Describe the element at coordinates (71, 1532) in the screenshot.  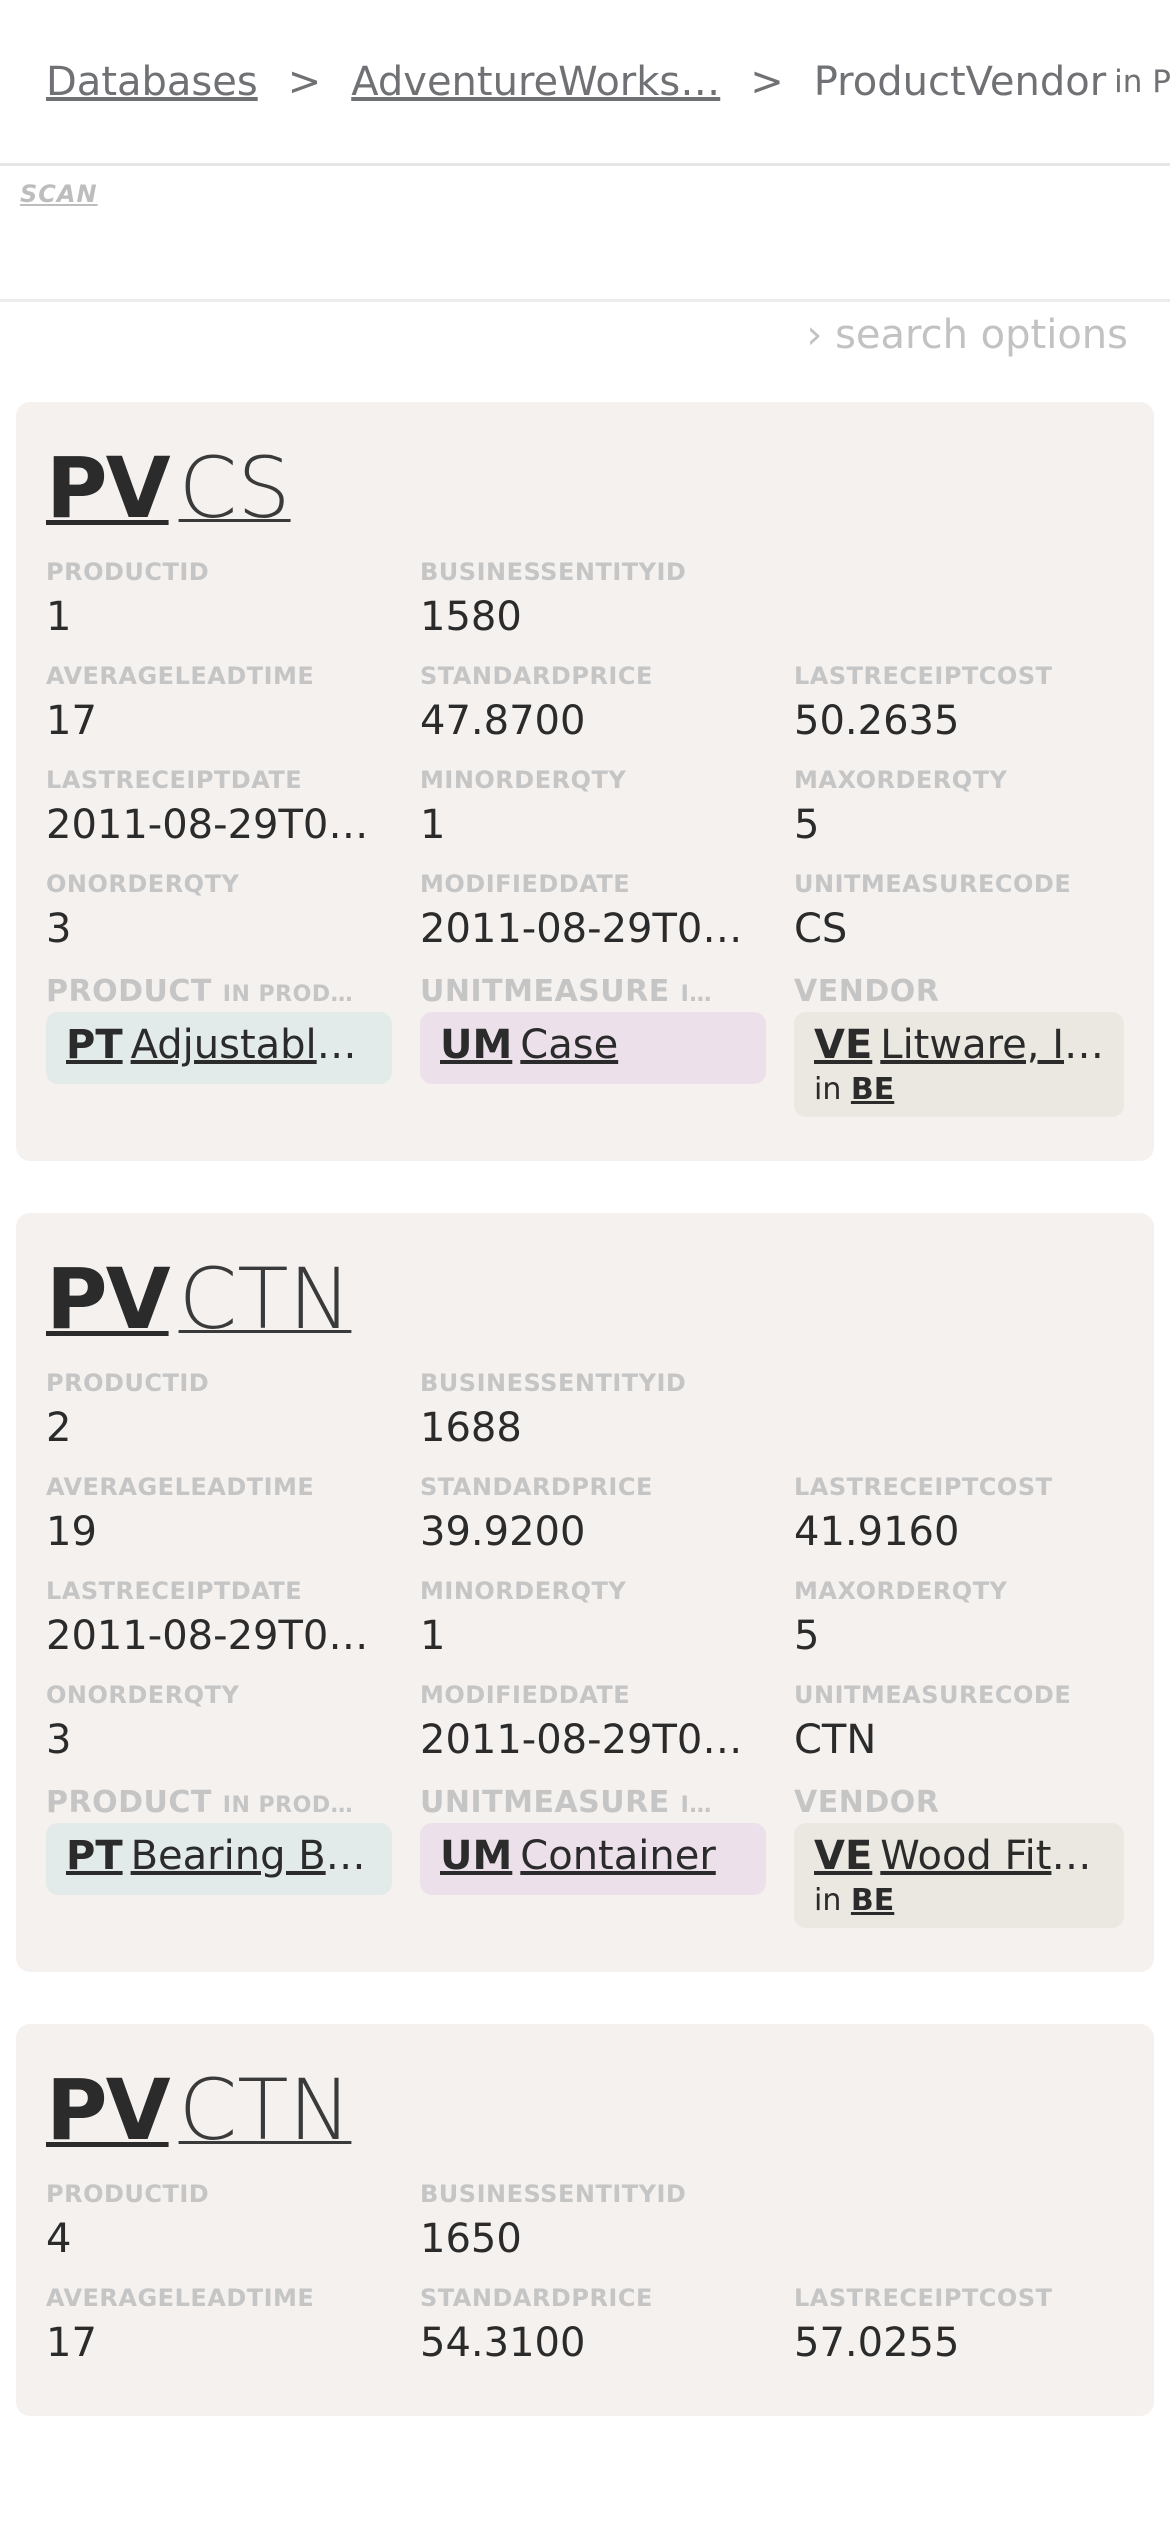
I see `field-value: 19` at that location.